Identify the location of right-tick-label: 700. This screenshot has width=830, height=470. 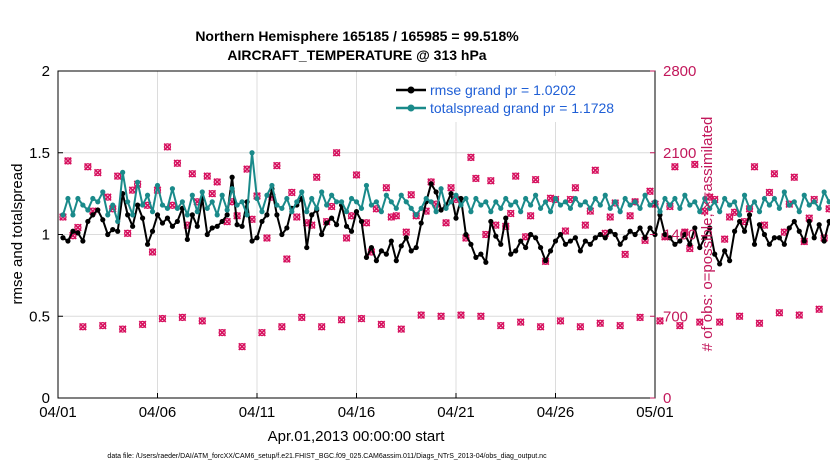
(675, 316).